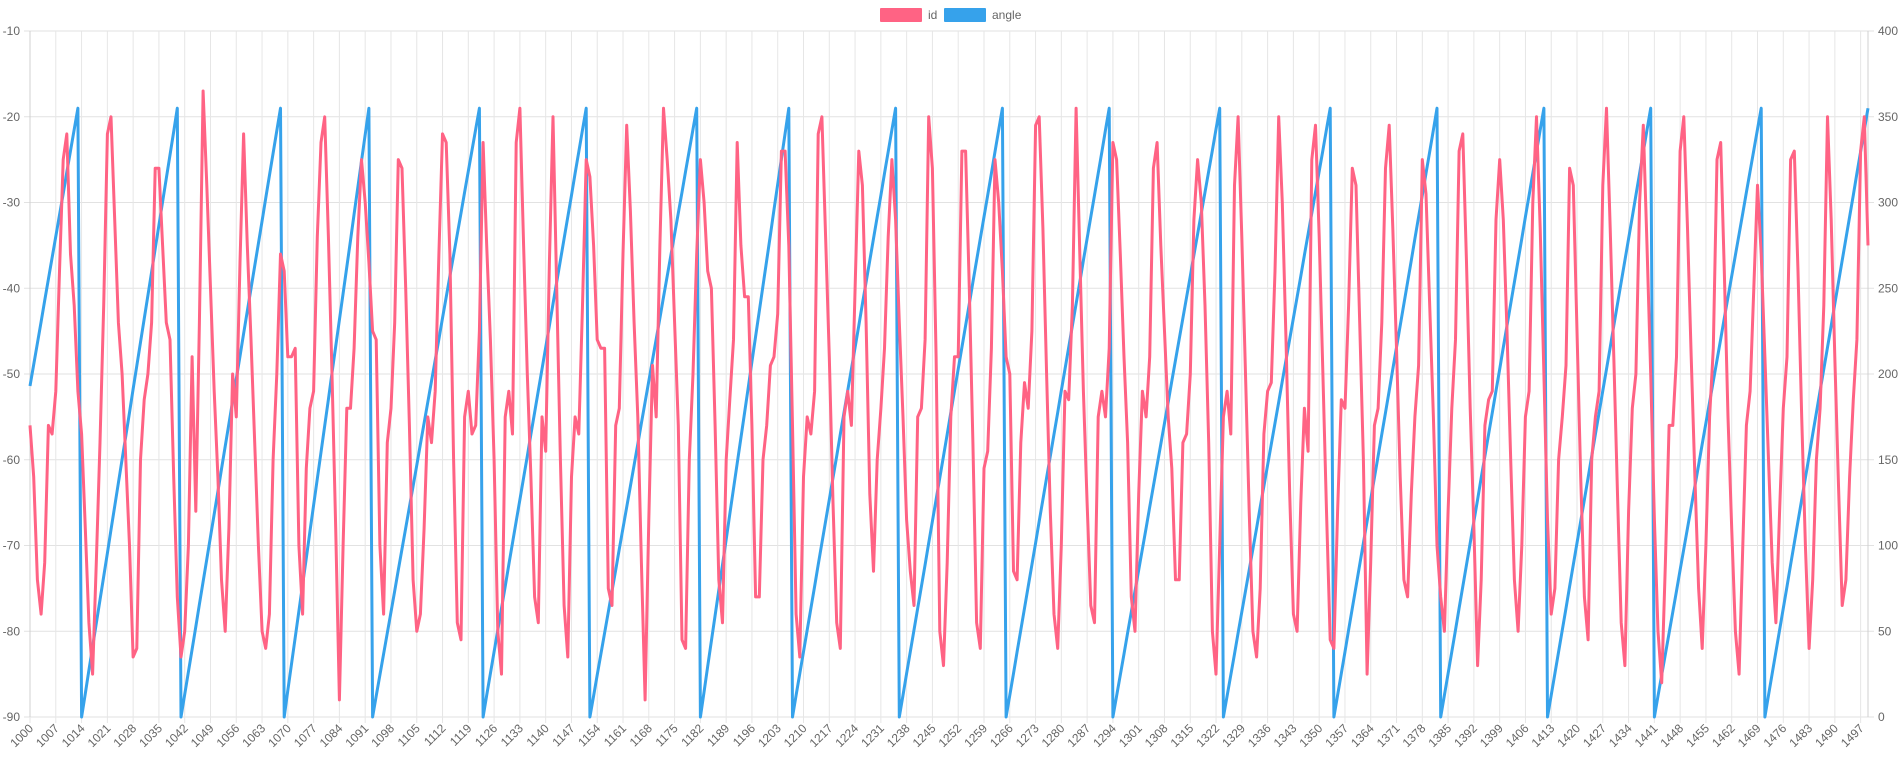 The image size is (1904, 761). What do you see at coordinates (1130, 735) in the screenshot?
I see `x-tick-label: 1301` at bounding box center [1130, 735].